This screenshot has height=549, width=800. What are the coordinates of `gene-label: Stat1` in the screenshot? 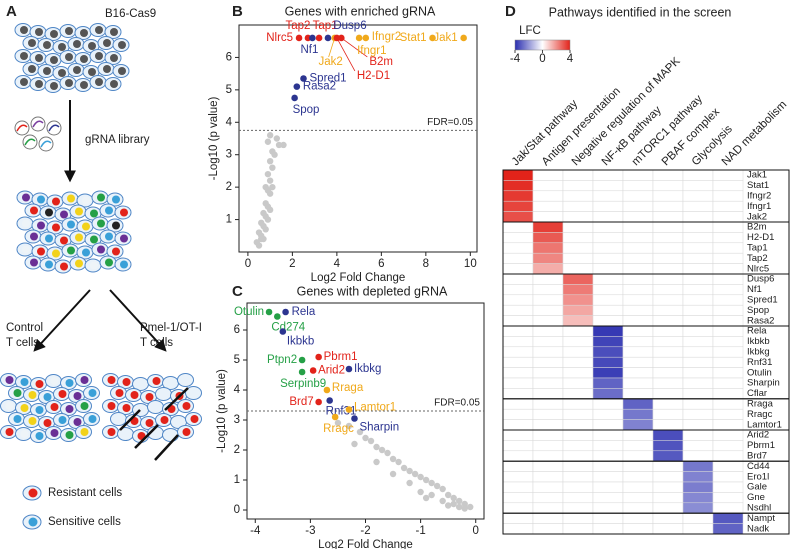 It's located at (413, 38).